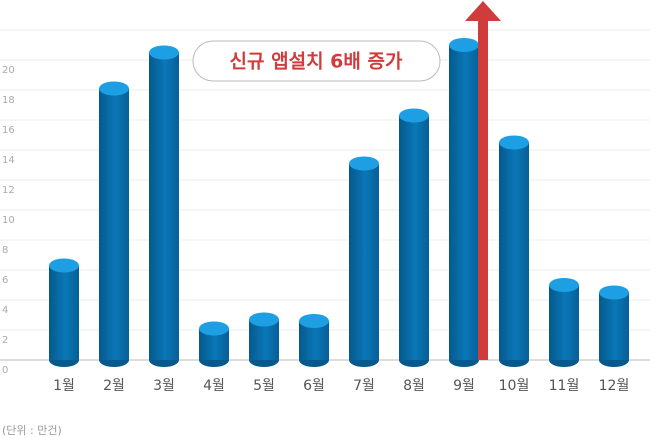  I want to click on y-tick-label: 4, so click(5, 310).